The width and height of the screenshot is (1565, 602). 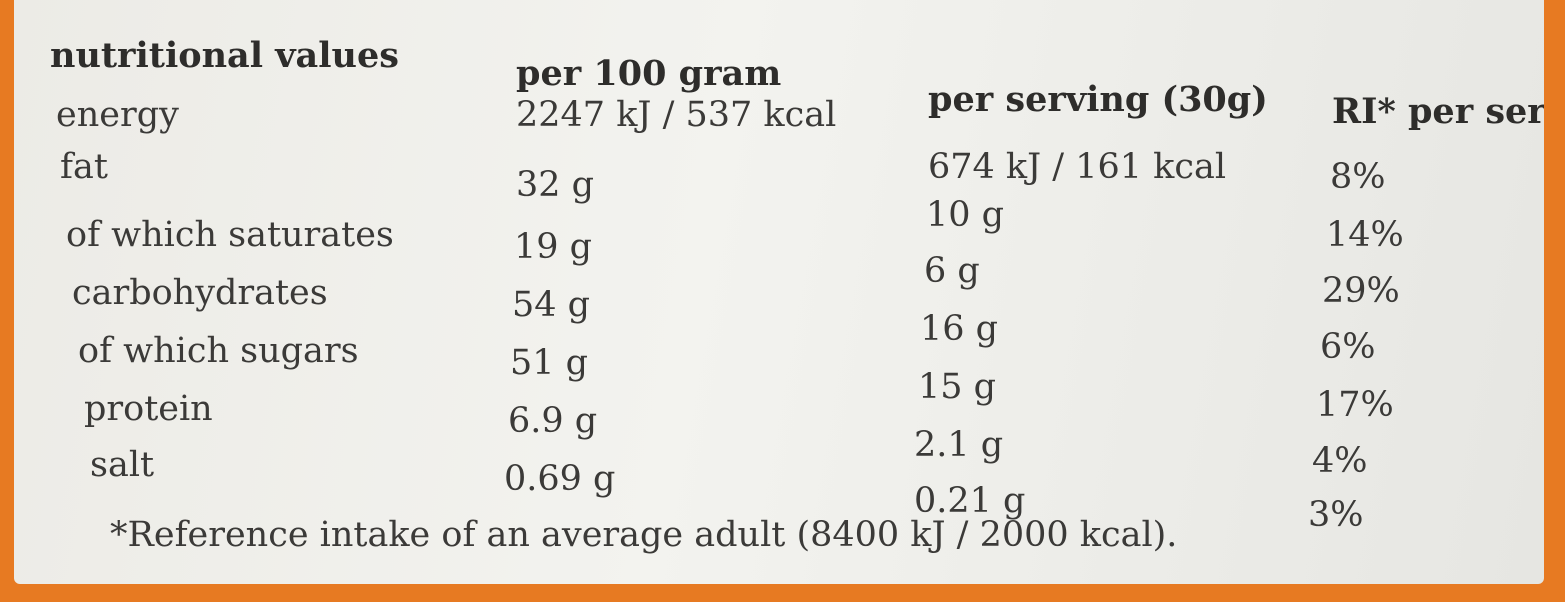 What do you see at coordinates (230, 235) in the screenshot?
I see `row-label: of which saturates` at bounding box center [230, 235].